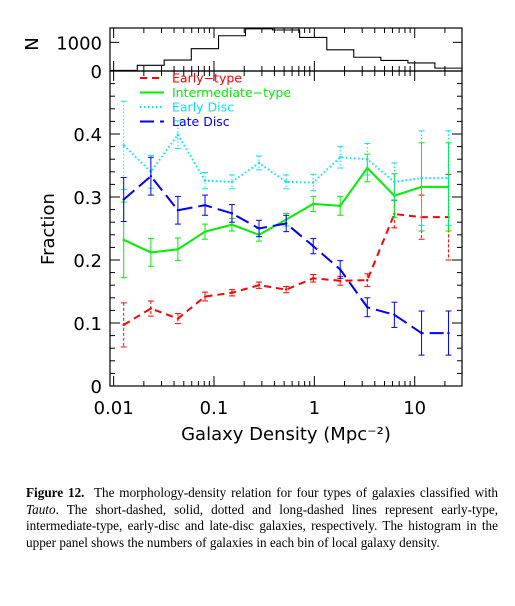  Describe the element at coordinates (203, 107) in the screenshot. I see `legend-label: Early Disc` at that location.